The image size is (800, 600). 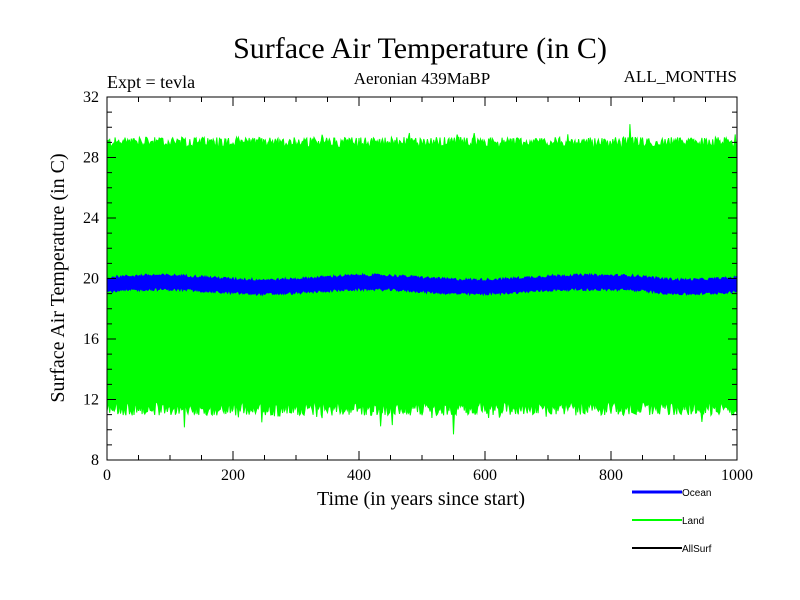 I want to click on y-axis-label: Surface Air Temperature (in C), so click(x=58, y=277).